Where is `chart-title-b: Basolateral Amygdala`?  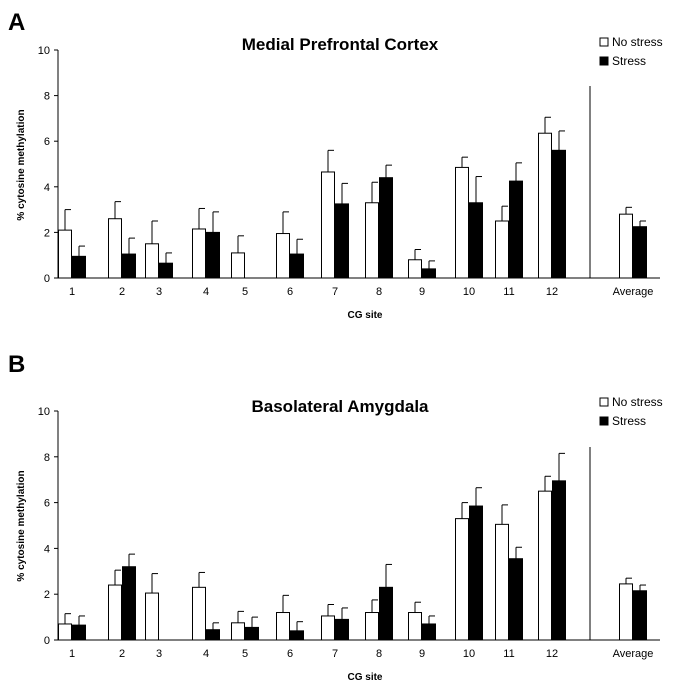
chart-title-b: Basolateral Amygdala is located at coordinates (341, 406).